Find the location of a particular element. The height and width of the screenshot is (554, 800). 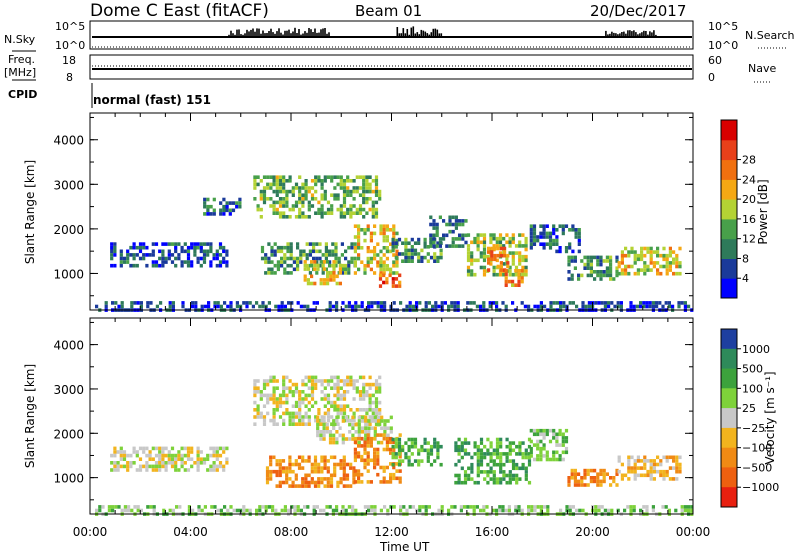

y-tick-label: 3000 is located at coordinates (68, 185).